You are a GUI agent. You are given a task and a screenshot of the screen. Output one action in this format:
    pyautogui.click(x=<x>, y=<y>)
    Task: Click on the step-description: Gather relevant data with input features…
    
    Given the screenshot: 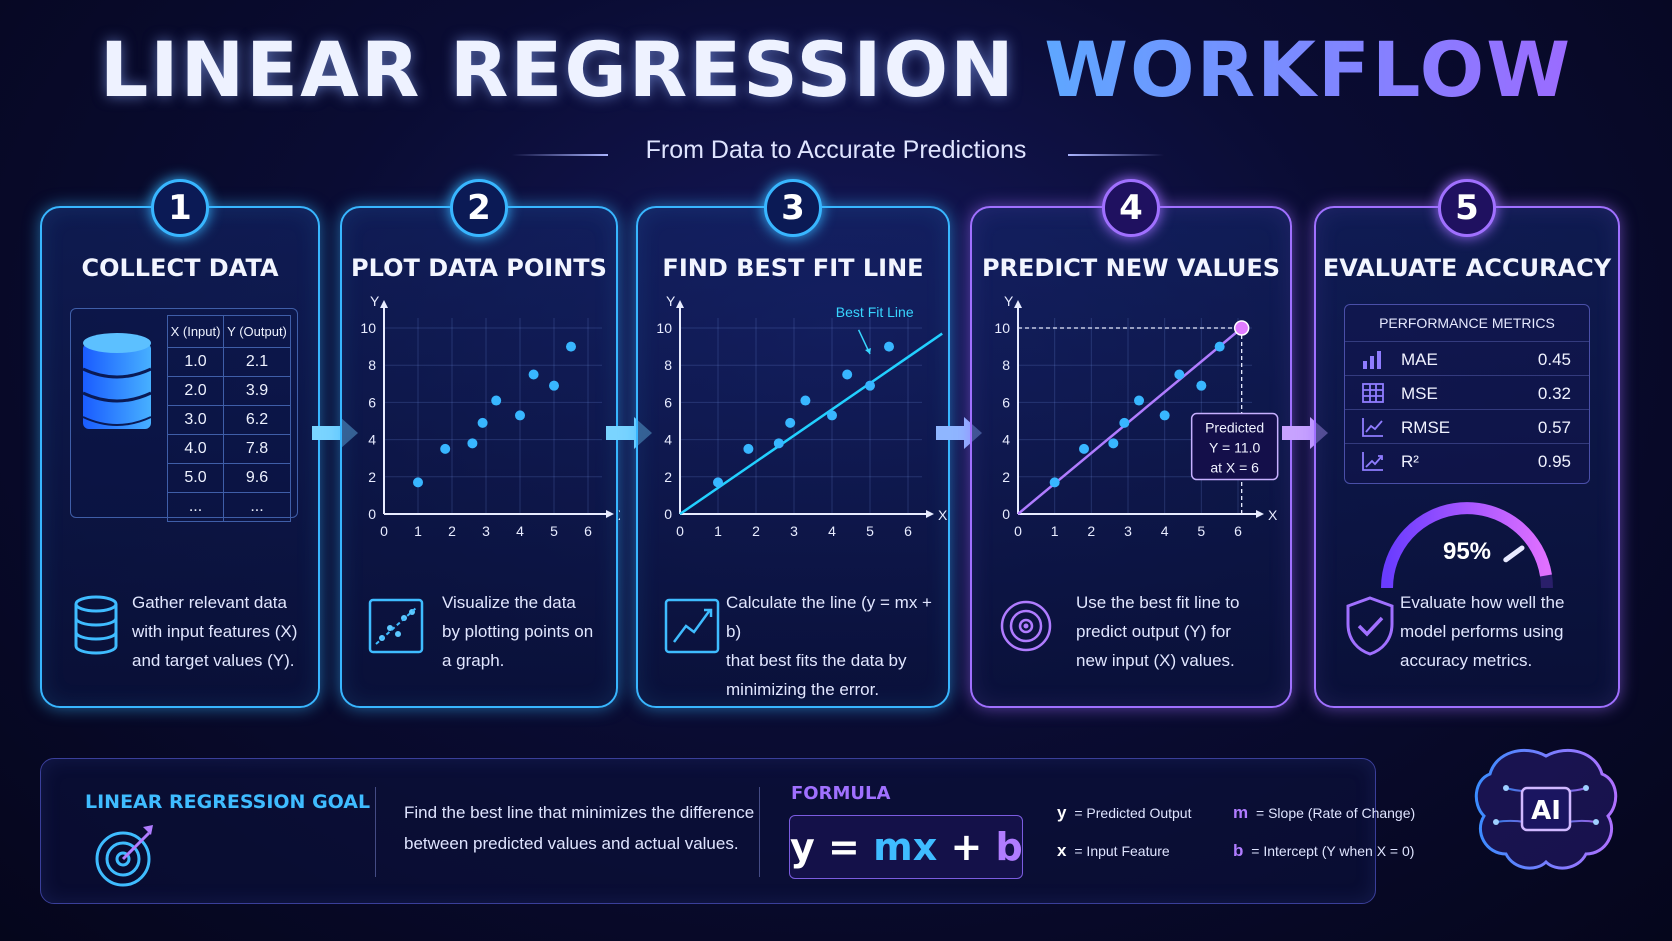 What is the action you would take?
    pyautogui.click(x=214, y=631)
    